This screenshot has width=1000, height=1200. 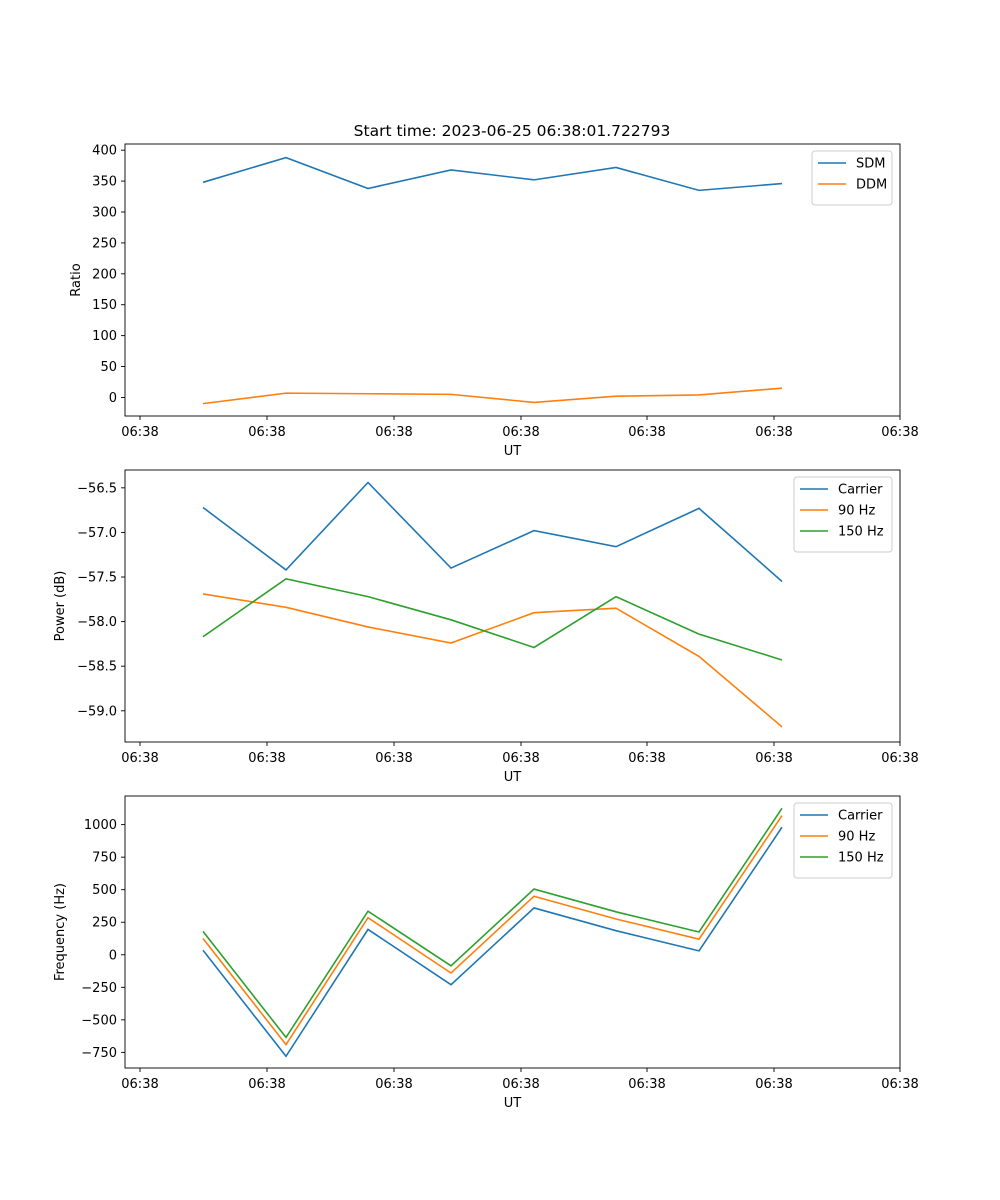 I want to click on y-axis-label: Ratio, so click(x=76, y=279).